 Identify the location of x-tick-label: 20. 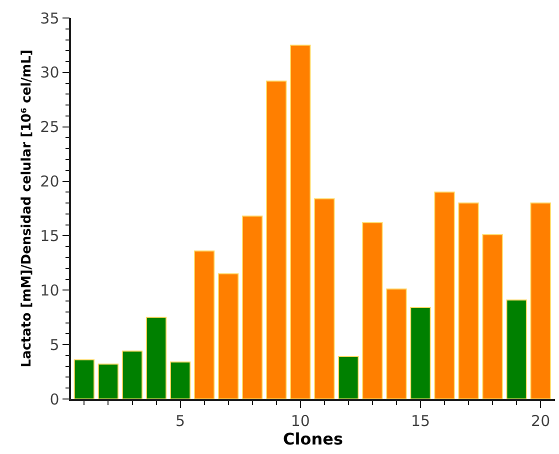
(540, 421).